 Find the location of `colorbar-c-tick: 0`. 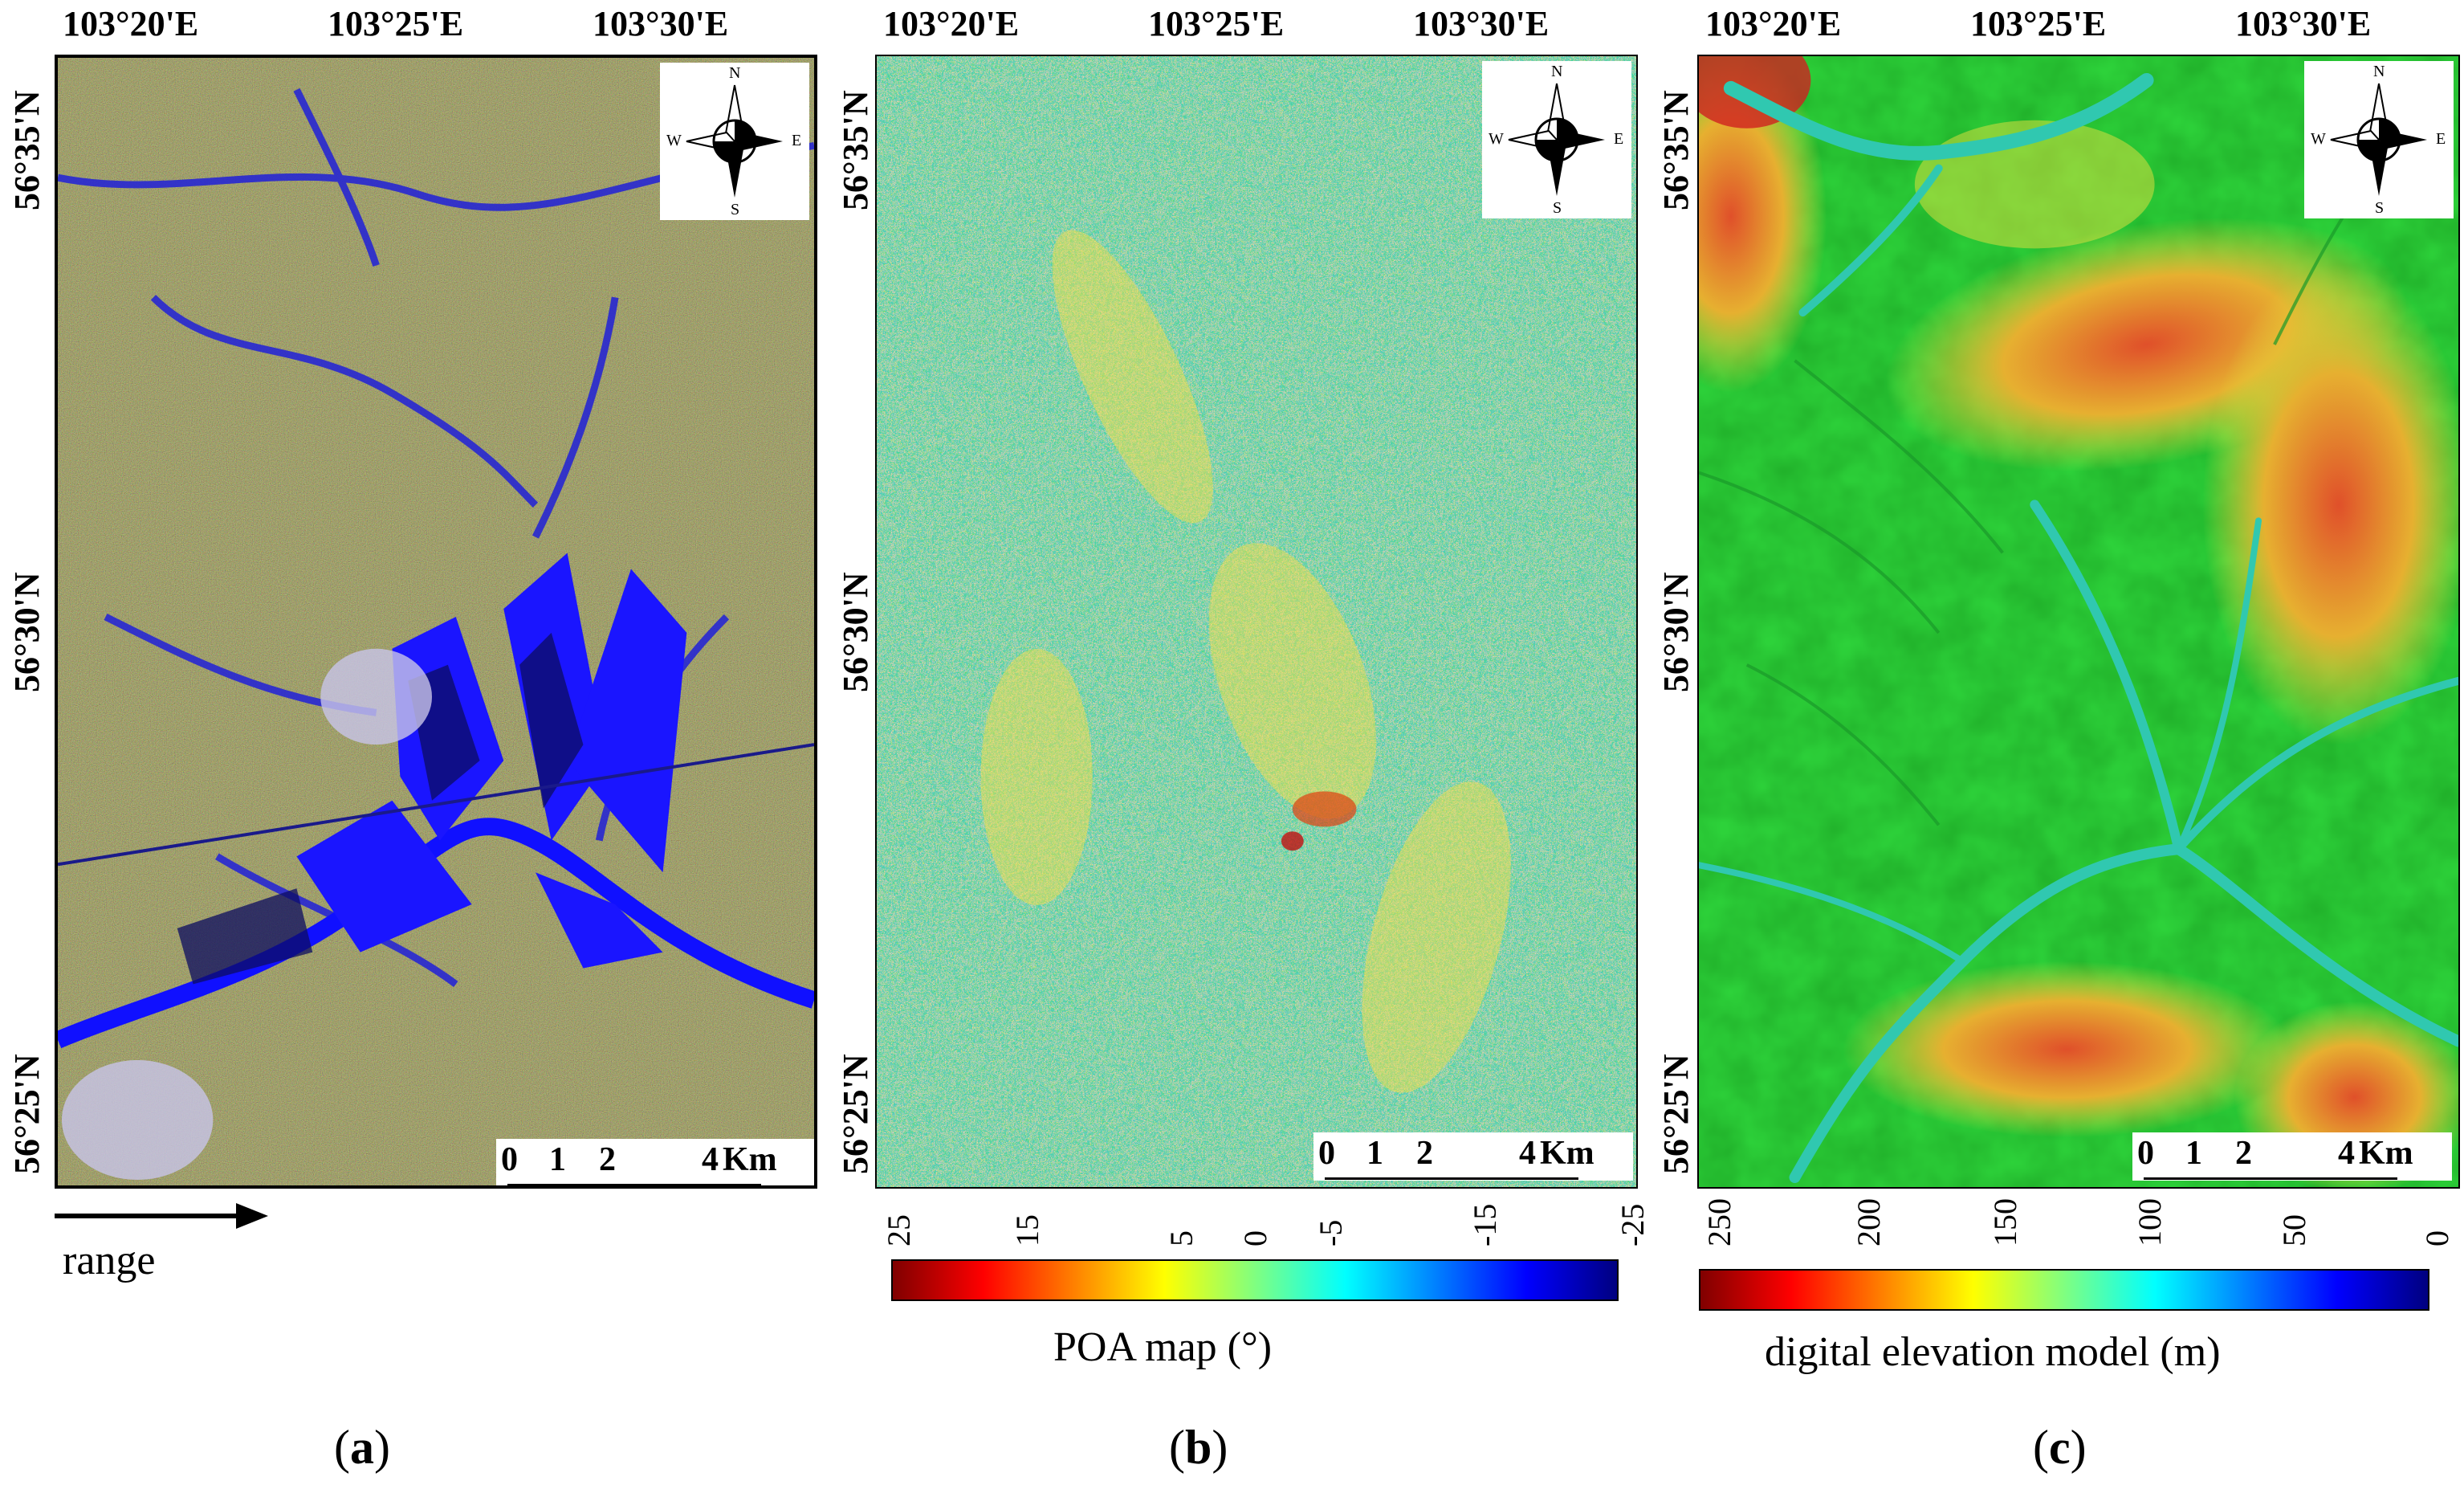

colorbar-c-tick: 0 is located at coordinates (2437, 1238).